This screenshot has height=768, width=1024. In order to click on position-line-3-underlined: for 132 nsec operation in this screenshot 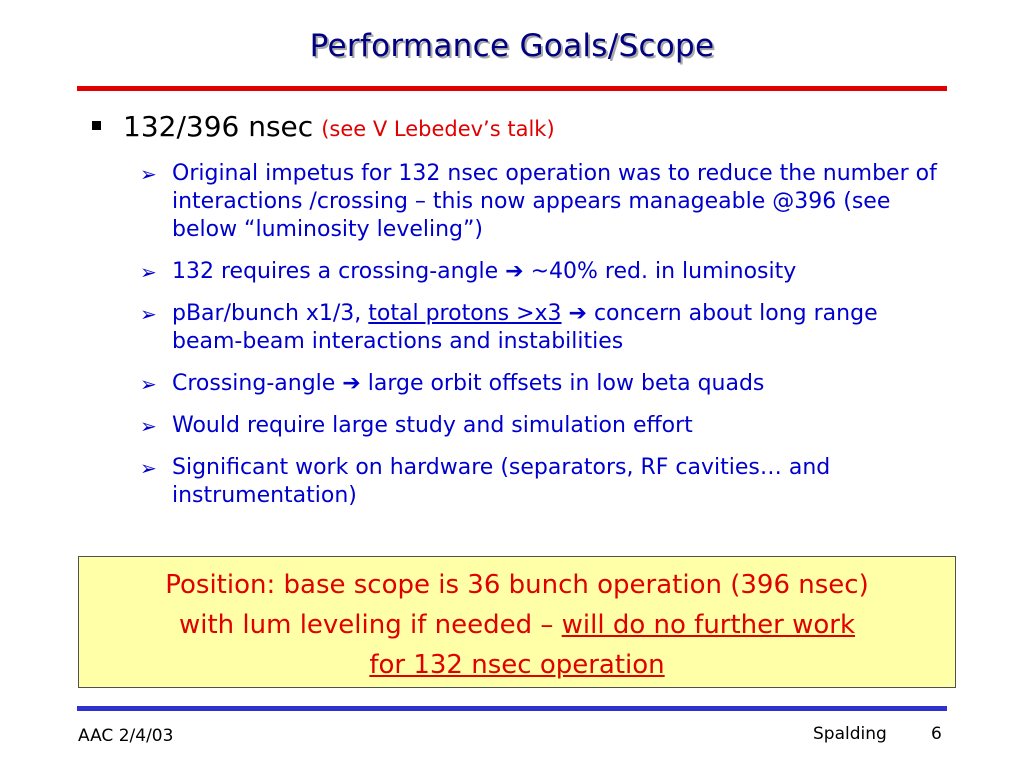, I will do `click(517, 665)`.